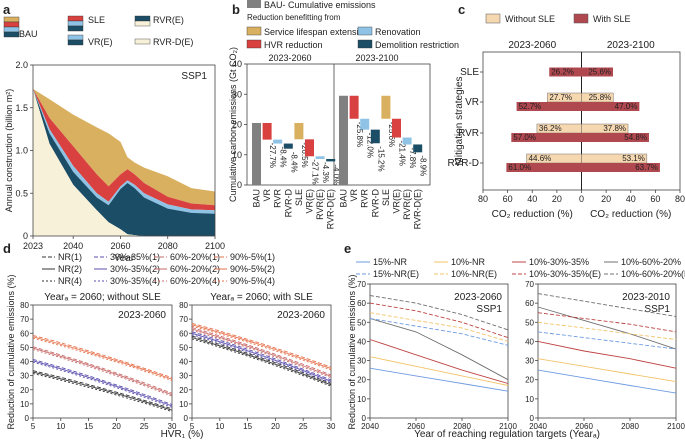 The width and height of the screenshot is (685, 443). I want to click on x-tick-label: 5, so click(192, 426).